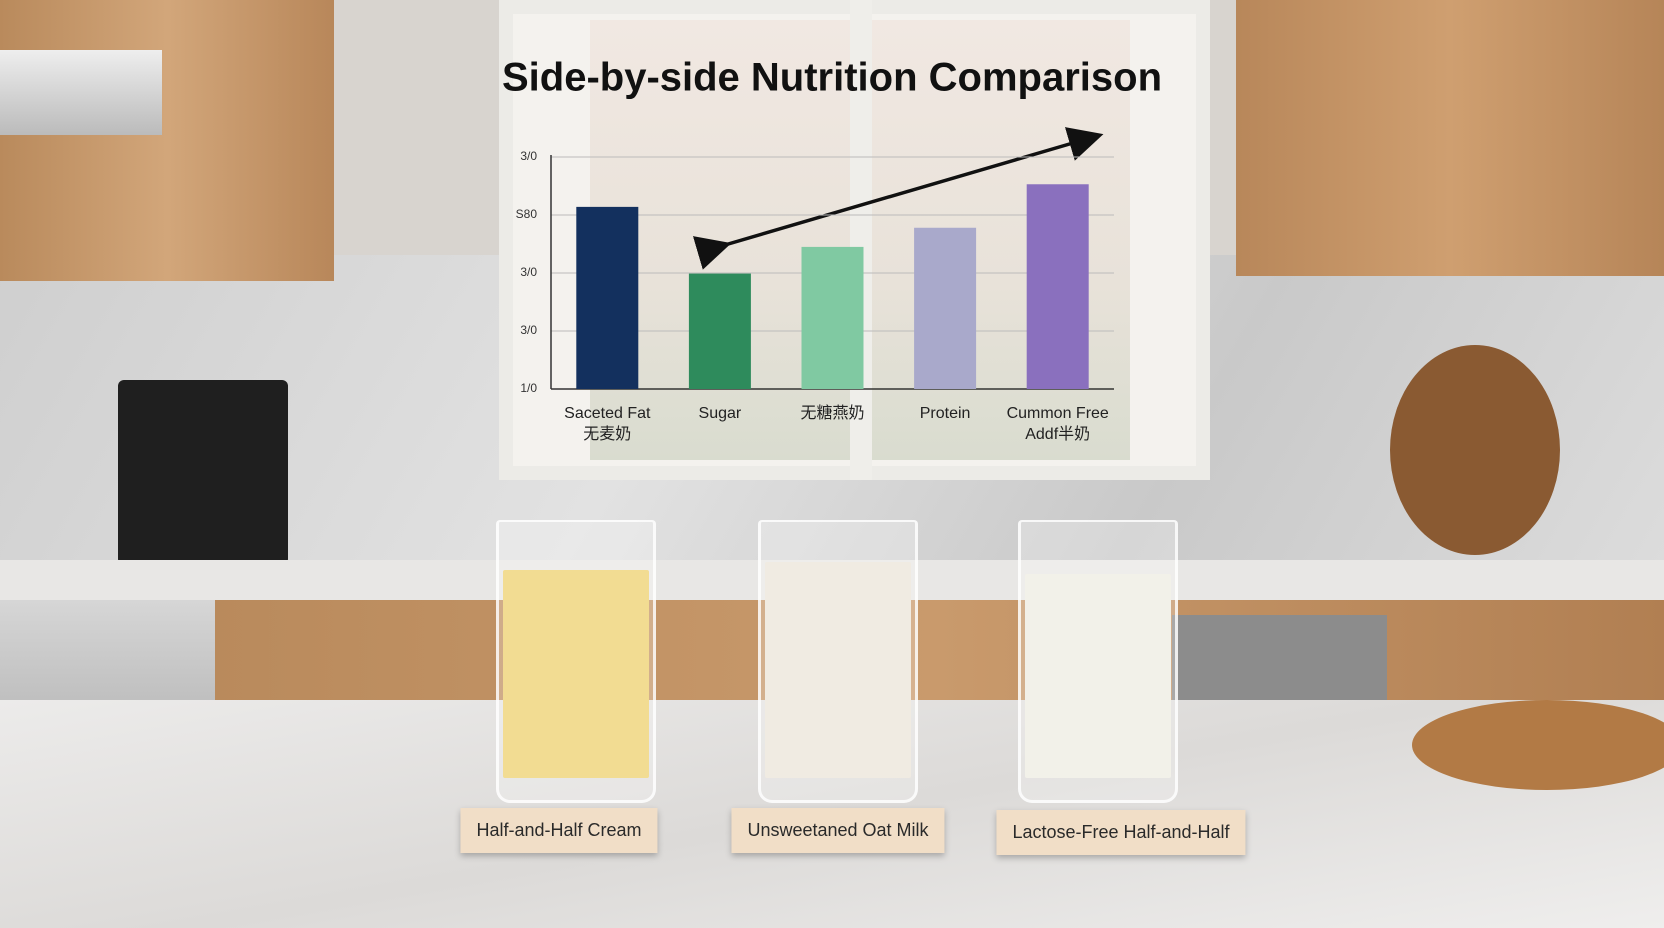  Describe the element at coordinates (1475, 450) in the screenshot. I see `cutting-board` at that location.